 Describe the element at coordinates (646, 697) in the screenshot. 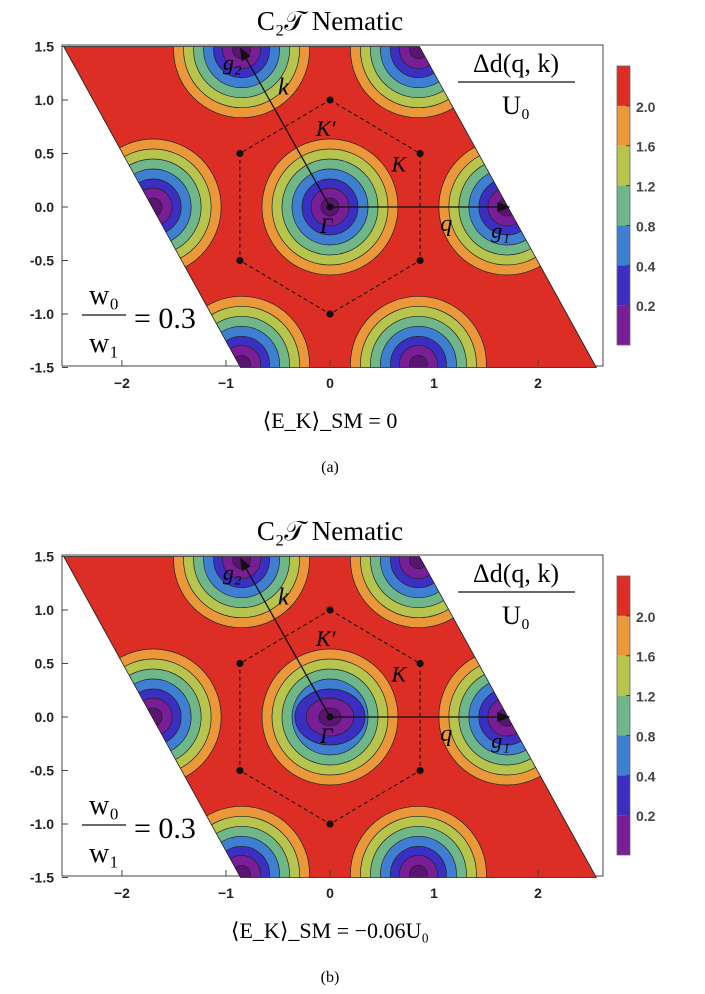

I see `colorbar-tick-label: 1.2` at that location.